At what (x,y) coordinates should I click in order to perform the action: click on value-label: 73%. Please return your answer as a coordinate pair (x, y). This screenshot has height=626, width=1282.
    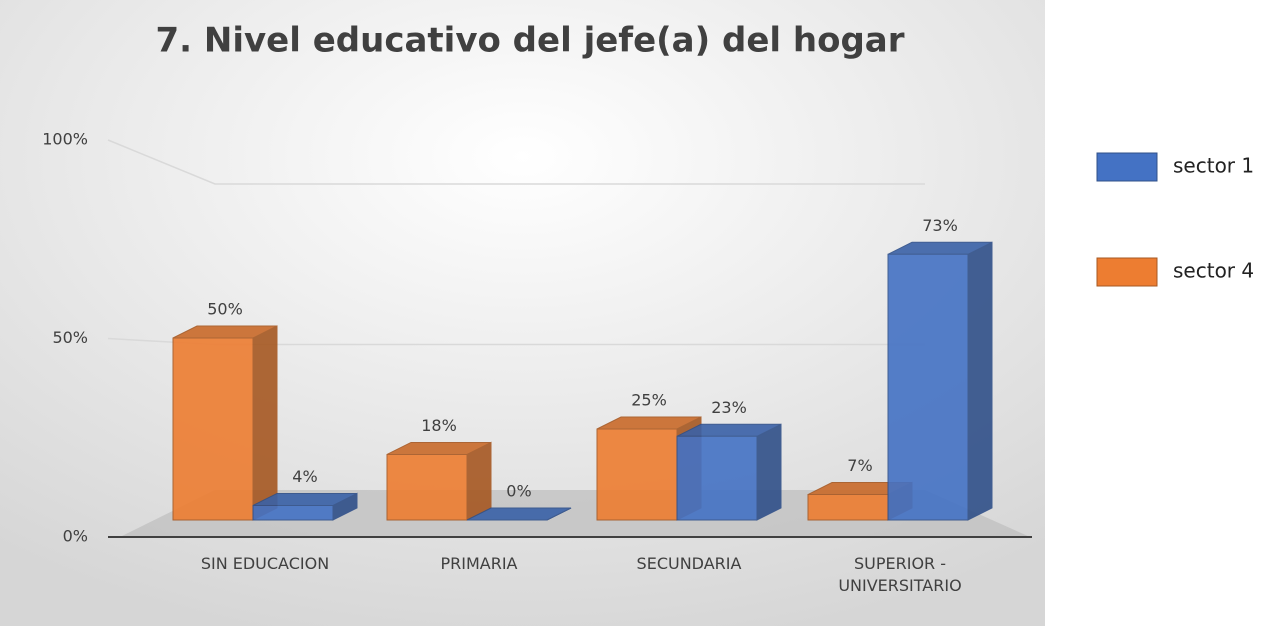
    Looking at the image, I should click on (940, 225).